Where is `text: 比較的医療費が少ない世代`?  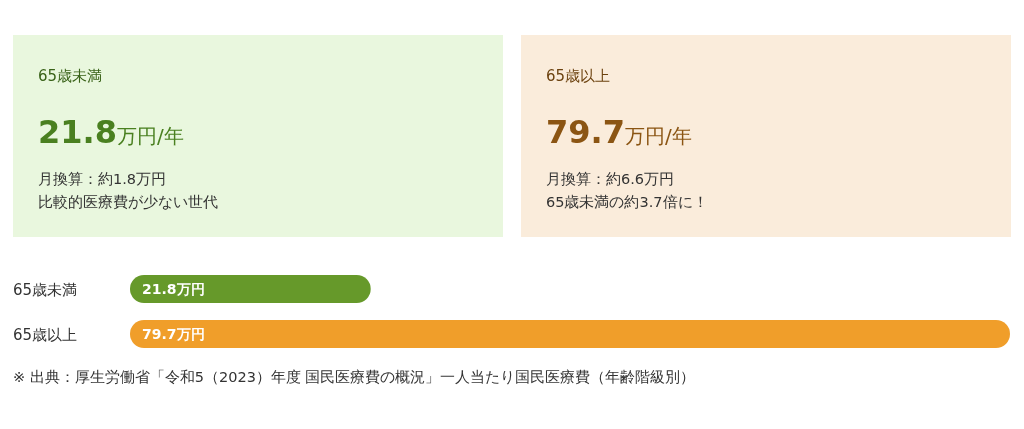
text: 比較的医療費が少ない世代 is located at coordinates (128, 202).